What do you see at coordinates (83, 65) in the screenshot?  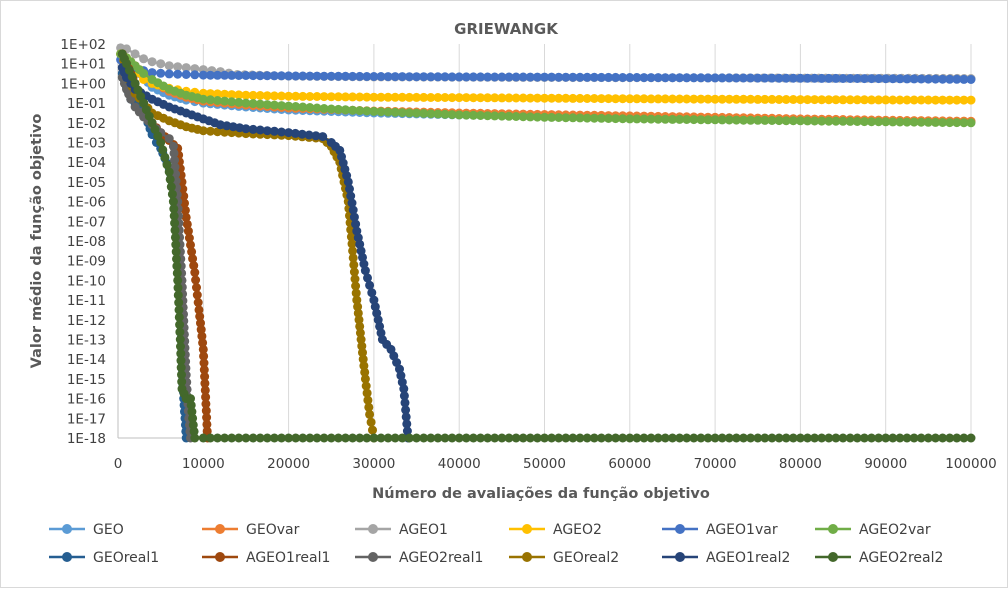 I see `y-tick-label: 1E+01` at bounding box center [83, 65].